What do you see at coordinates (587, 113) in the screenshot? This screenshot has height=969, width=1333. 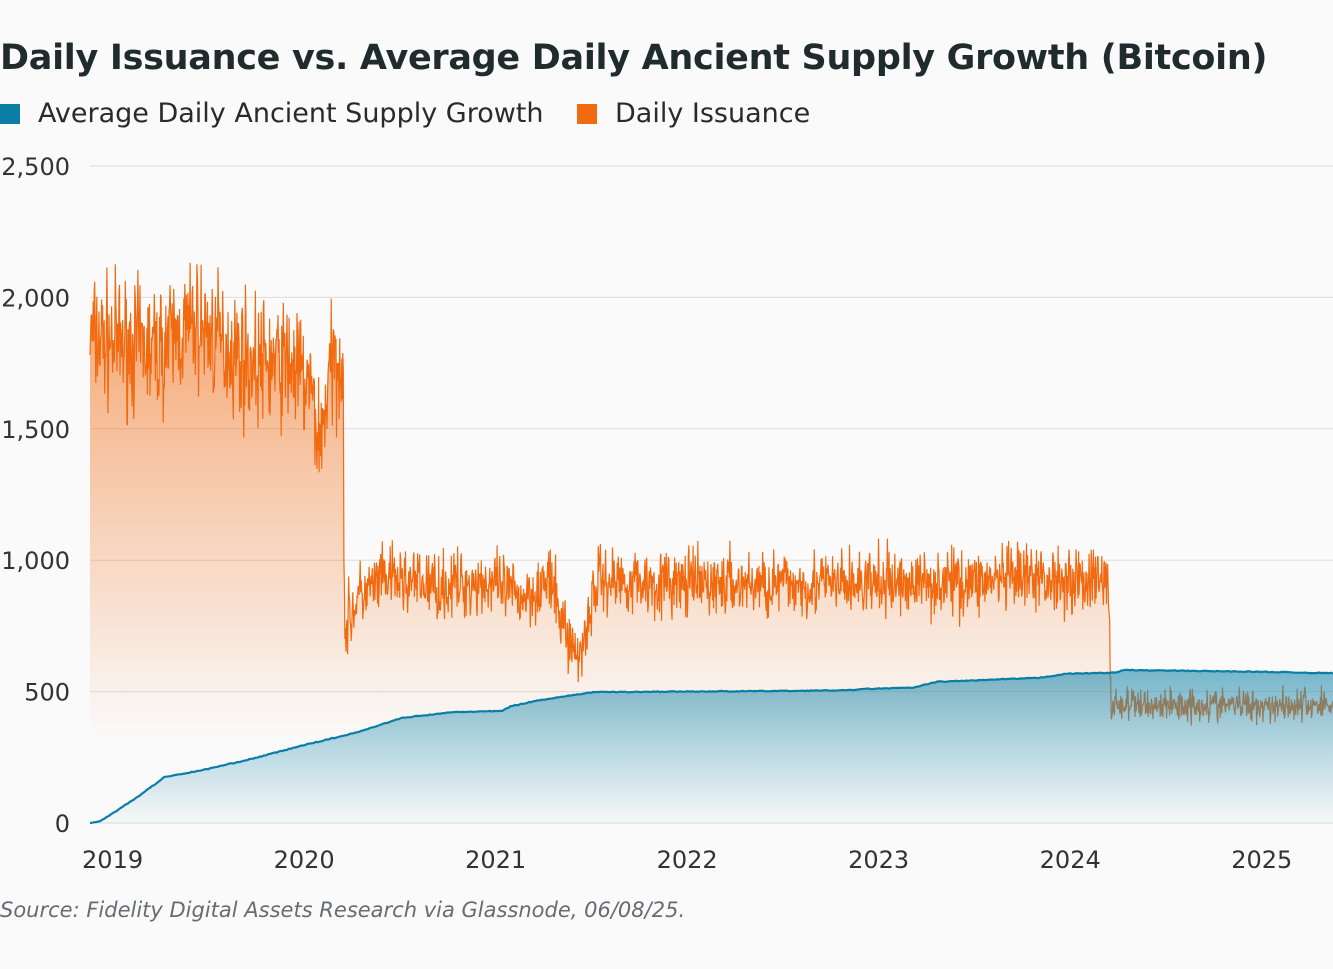 I see `legend-swatch-daily-issuance` at bounding box center [587, 113].